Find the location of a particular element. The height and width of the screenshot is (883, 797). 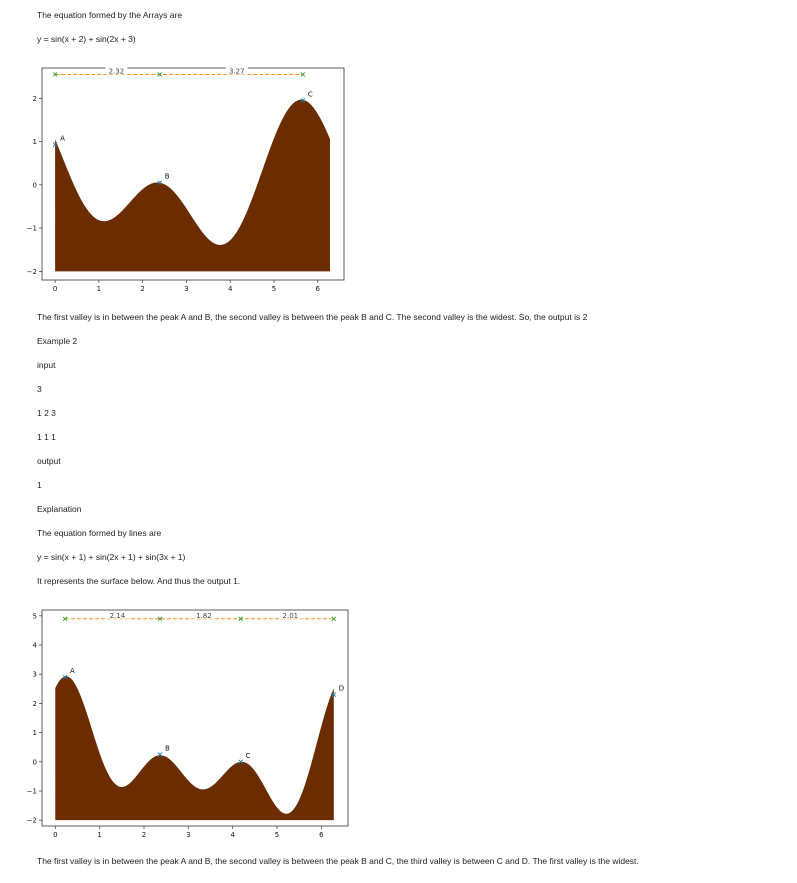

input-array-a: 1 2 3 is located at coordinates (46, 413).